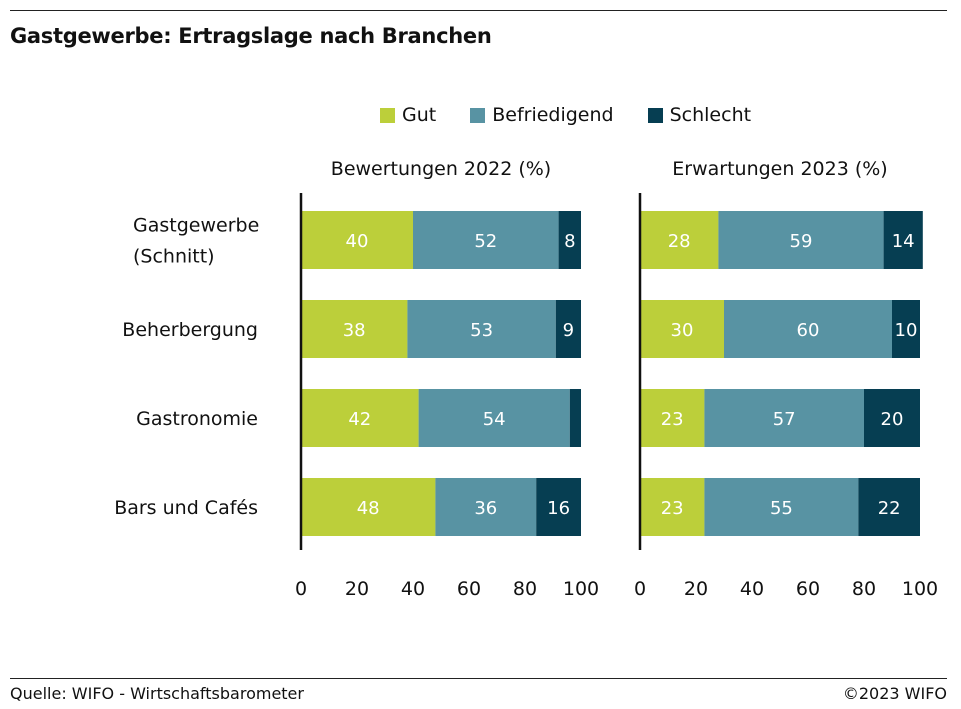 The height and width of the screenshot is (709, 961). I want to click on data-label: 42, so click(359, 419).